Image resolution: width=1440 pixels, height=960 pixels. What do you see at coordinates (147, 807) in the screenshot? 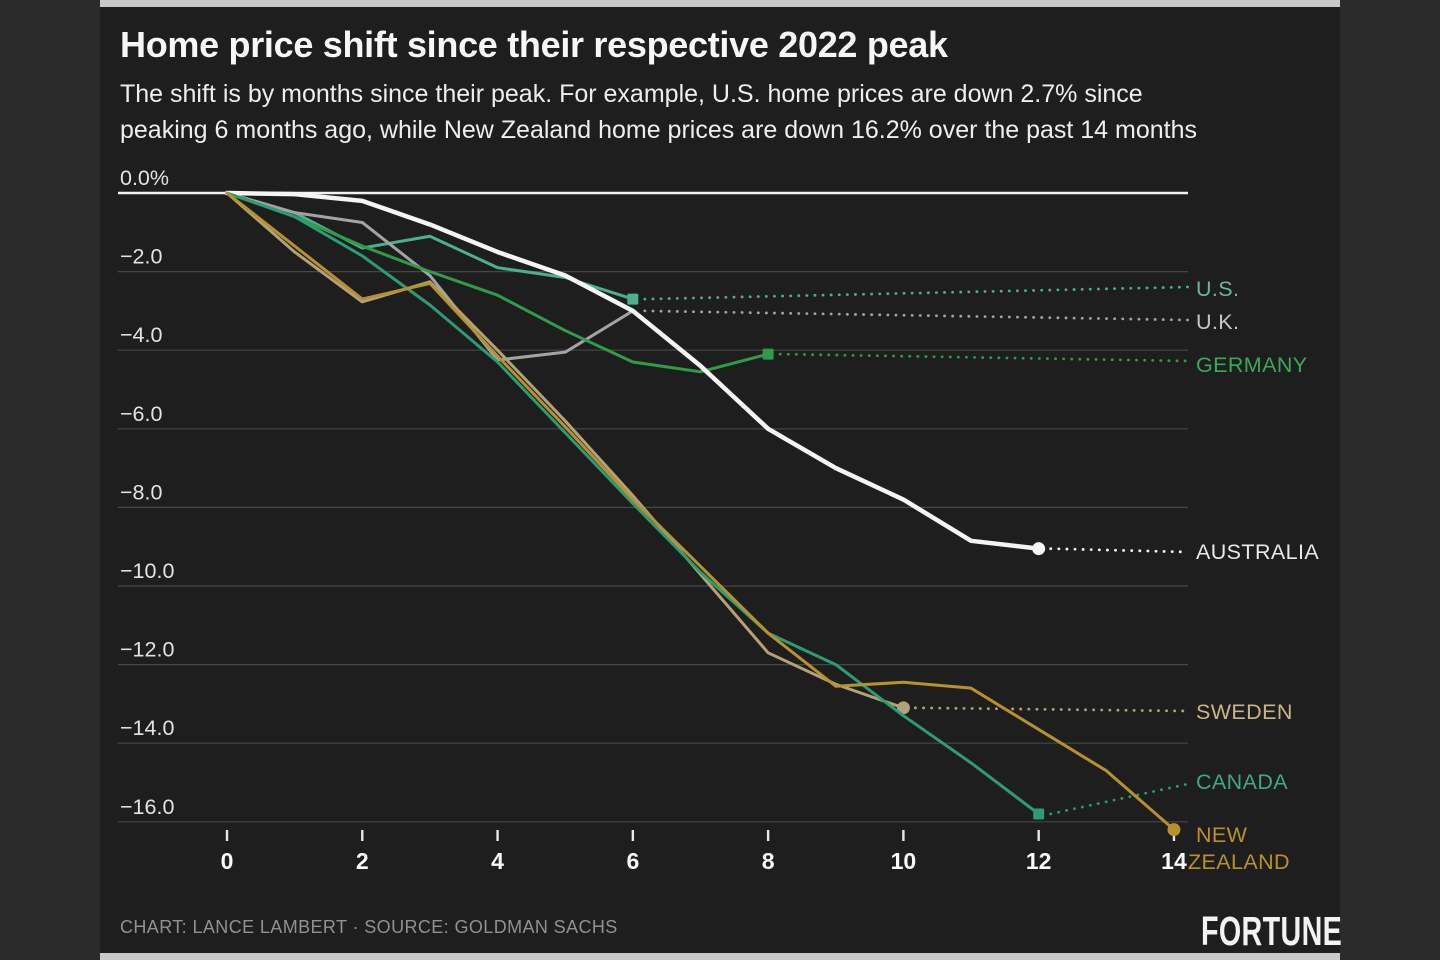
I see `y-tick-label: −16.0` at bounding box center [147, 807].